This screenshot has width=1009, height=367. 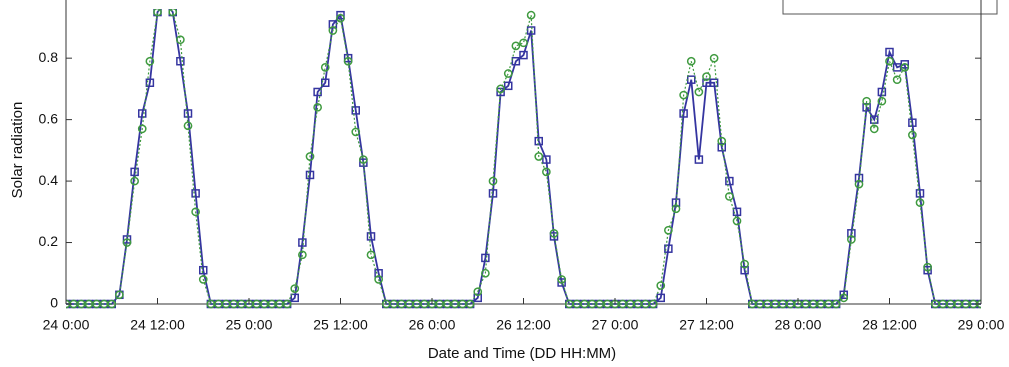 What do you see at coordinates (54, 303) in the screenshot?
I see `y-tick-label: 0` at bounding box center [54, 303].